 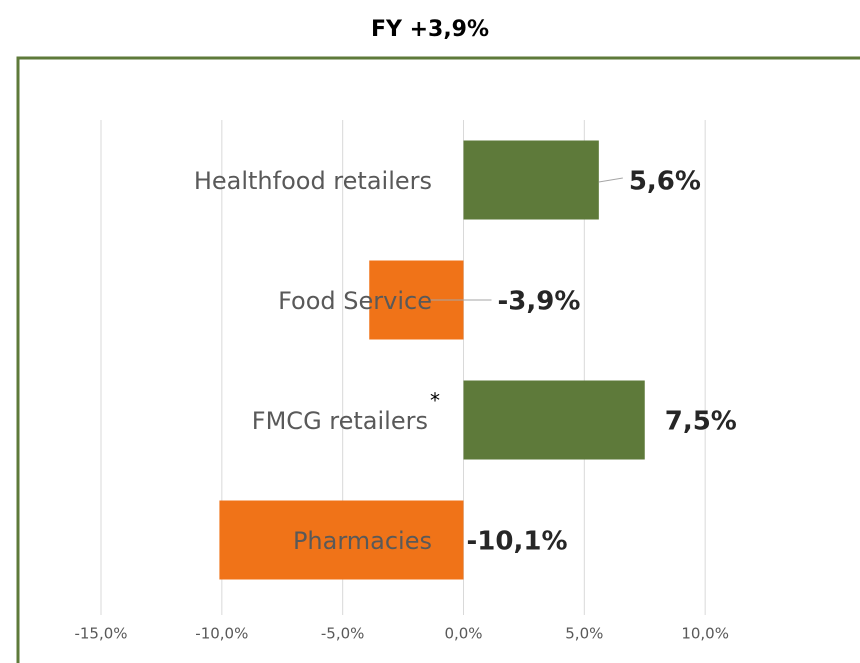 I want to click on category-label: Healthfood retailers, so click(x=313, y=181).